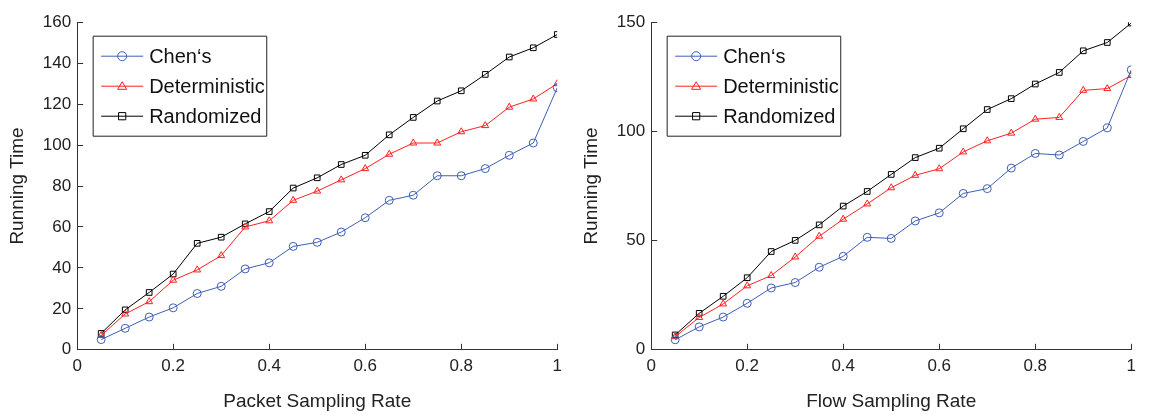 The height and width of the screenshot is (415, 1149). Describe the element at coordinates (57, 62) in the screenshot. I see `y-tick-label: 140` at that location.